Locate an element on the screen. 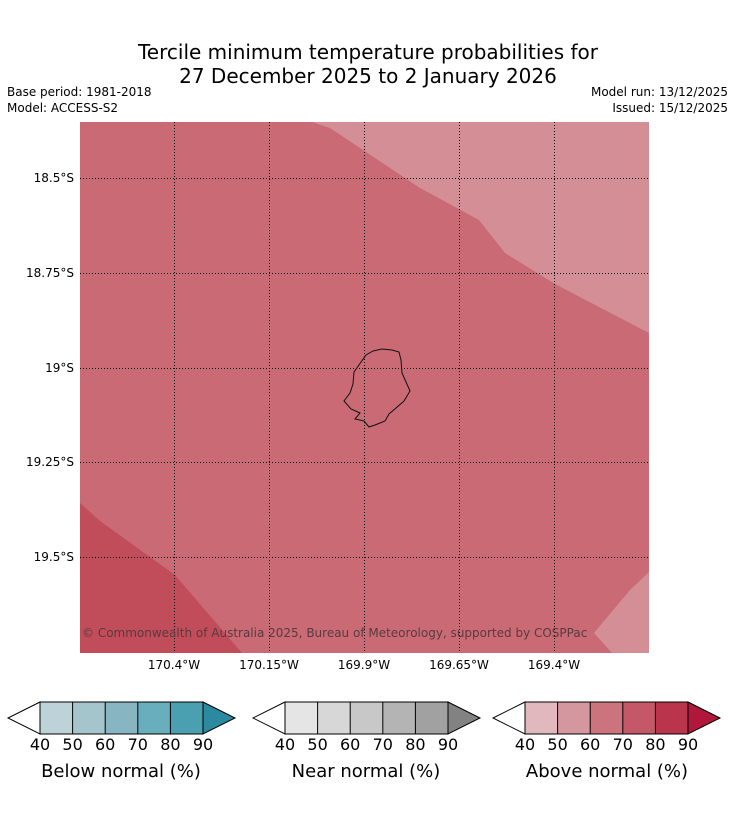 The width and height of the screenshot is (736, 816). cb-below-tick-40: 40 is located at coordinates (40, 744).